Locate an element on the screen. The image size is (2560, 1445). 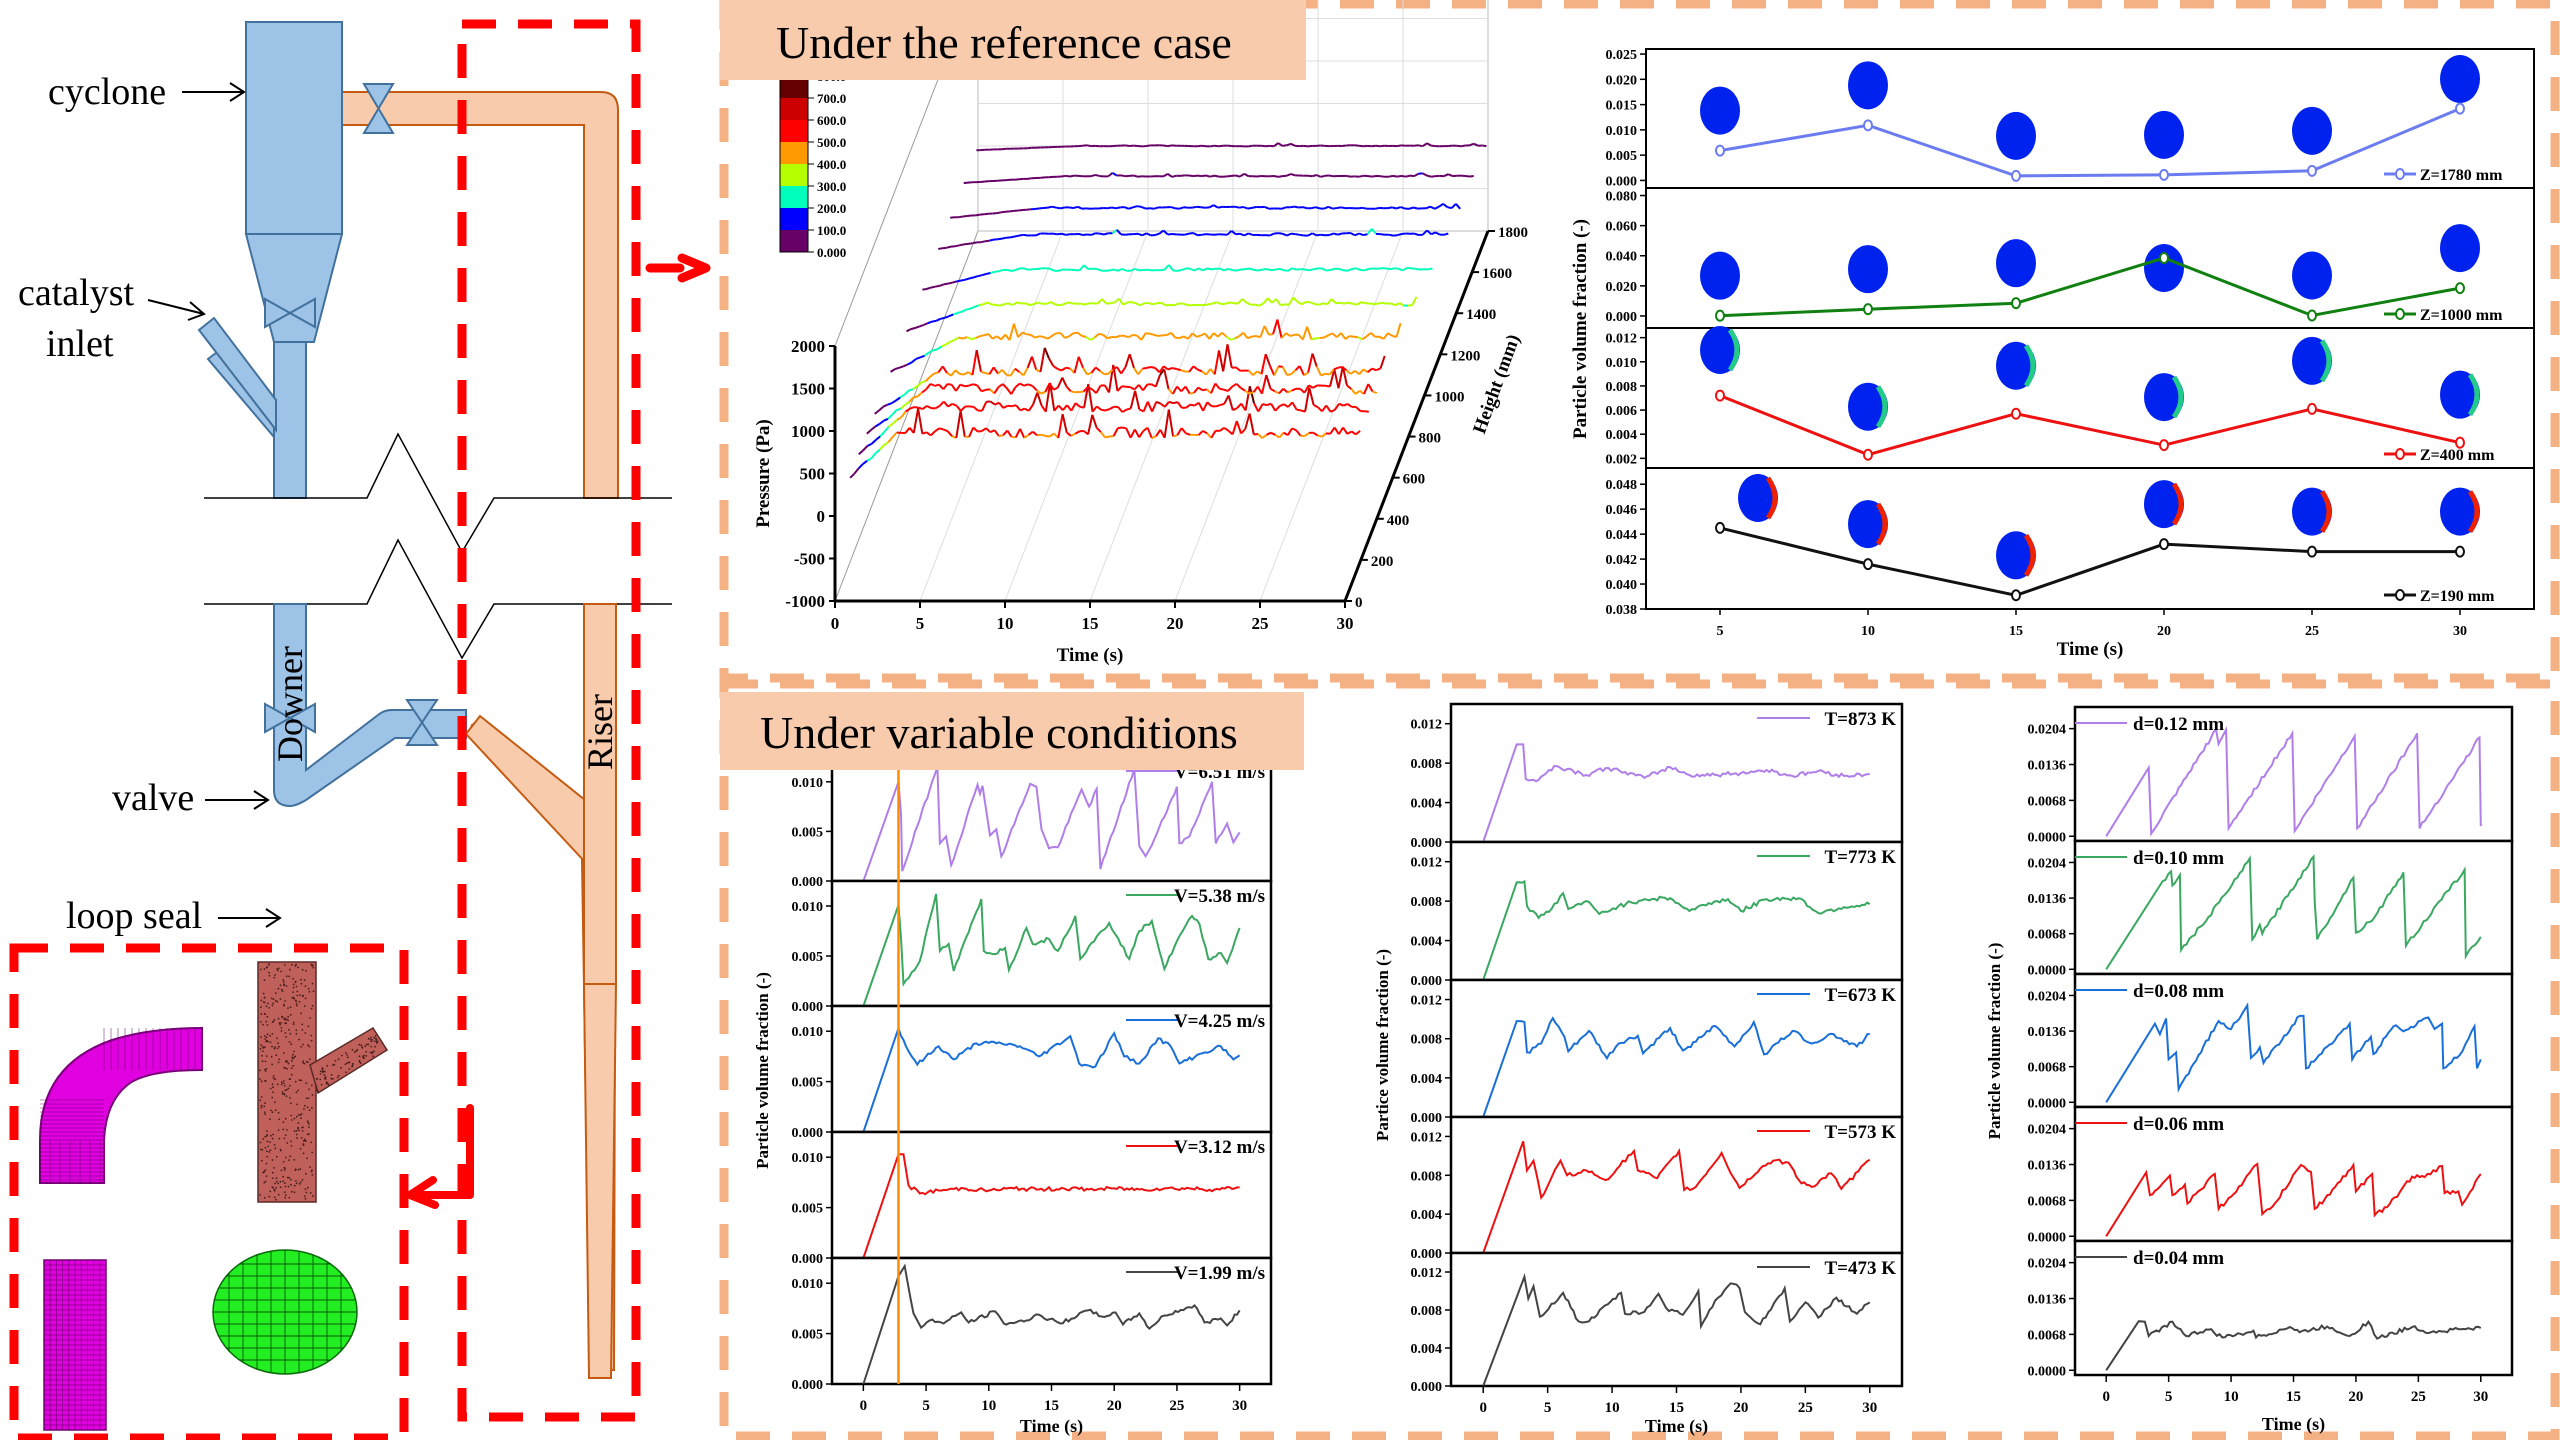
colorbar-swatch is located at coordinates (794, 241).